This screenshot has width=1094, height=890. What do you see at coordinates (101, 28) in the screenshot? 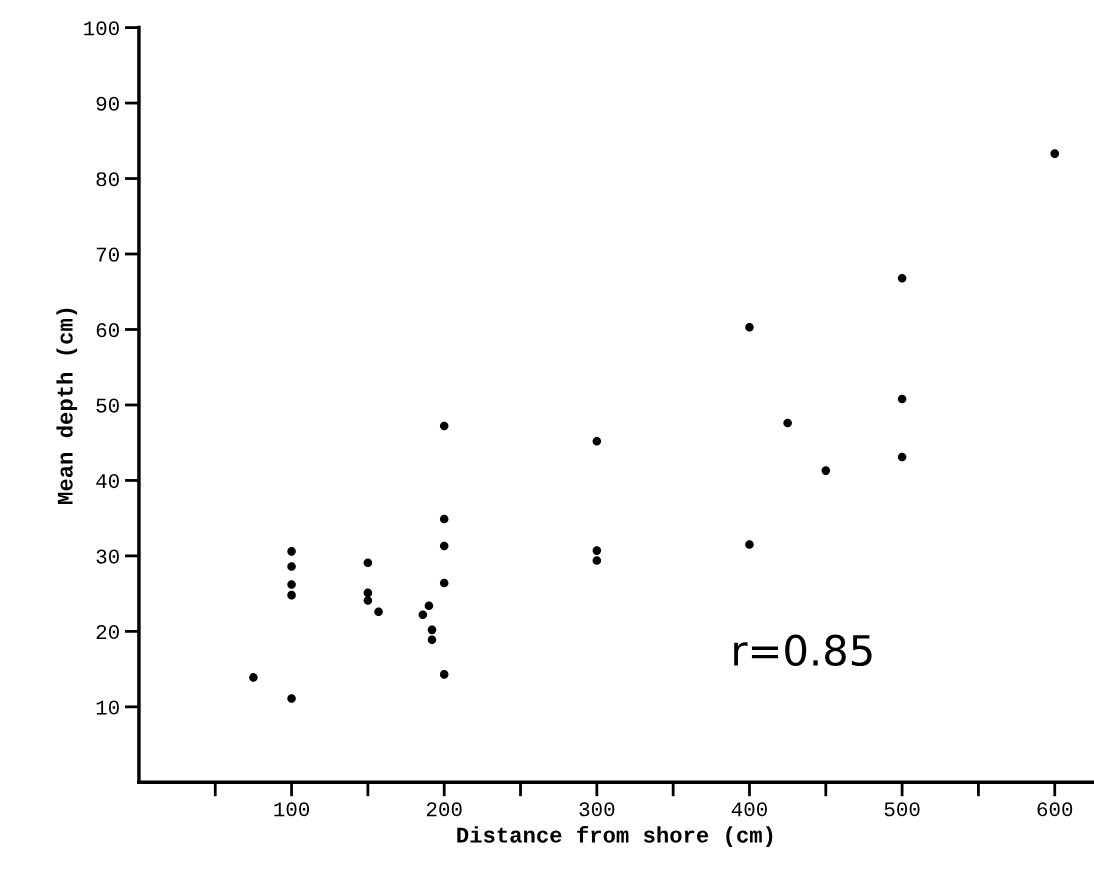
I see `y-tick-label: 100` at bounding box center [101, 28].